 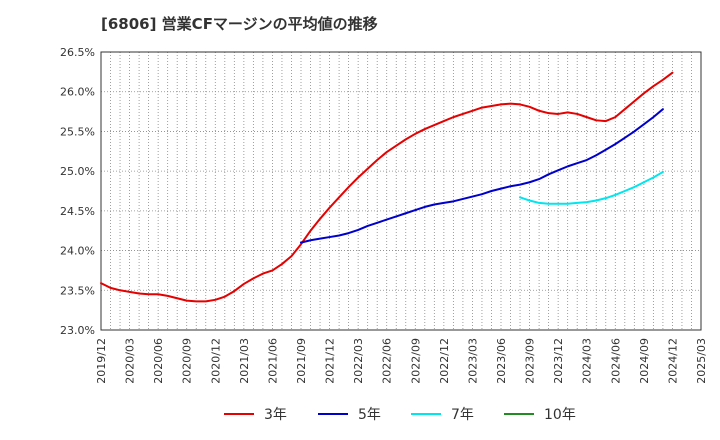 What do you see at coordinates (239, 24) in the screenshot?
I see `chart-title: [6806] 営業CFマージンの平均値の推移` at bounding box center [239, 24].